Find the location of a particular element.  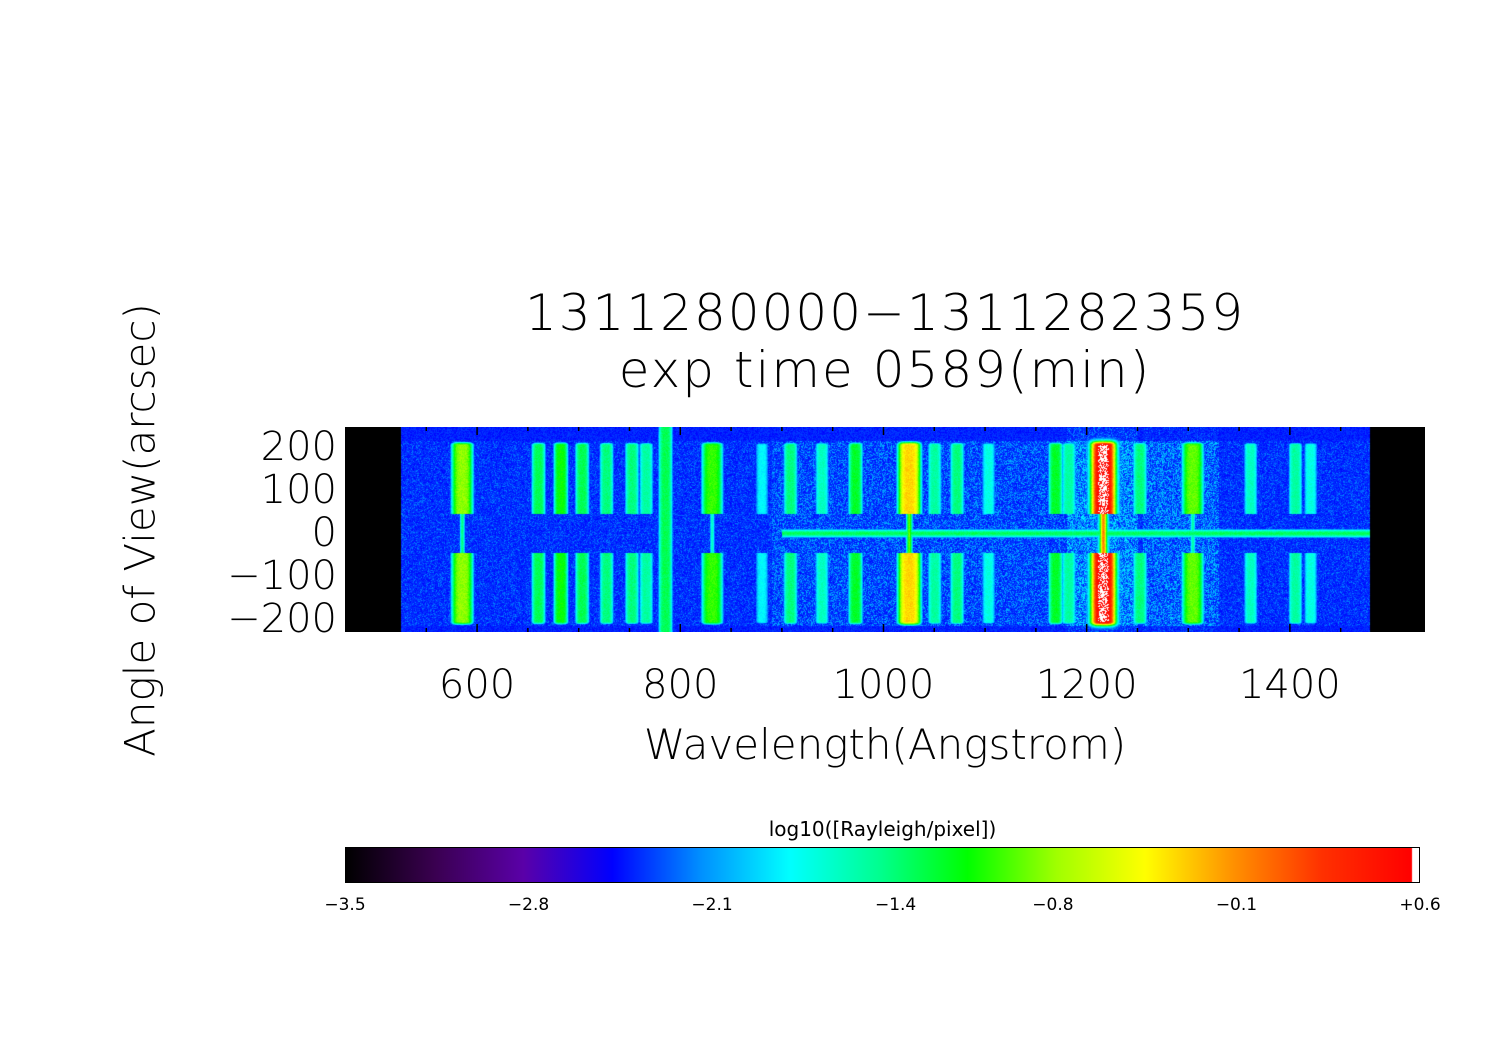

colorbar-tick-label: −2.8 is located at coordinates (528, 905).